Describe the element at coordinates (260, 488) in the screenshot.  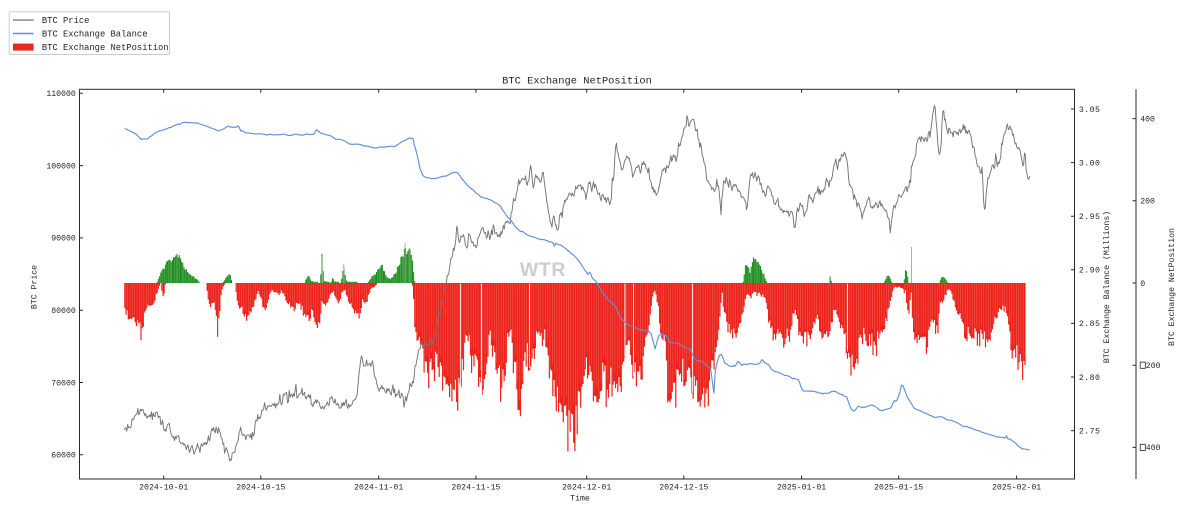
I see `svg-text: 2024-10-15` at that location.